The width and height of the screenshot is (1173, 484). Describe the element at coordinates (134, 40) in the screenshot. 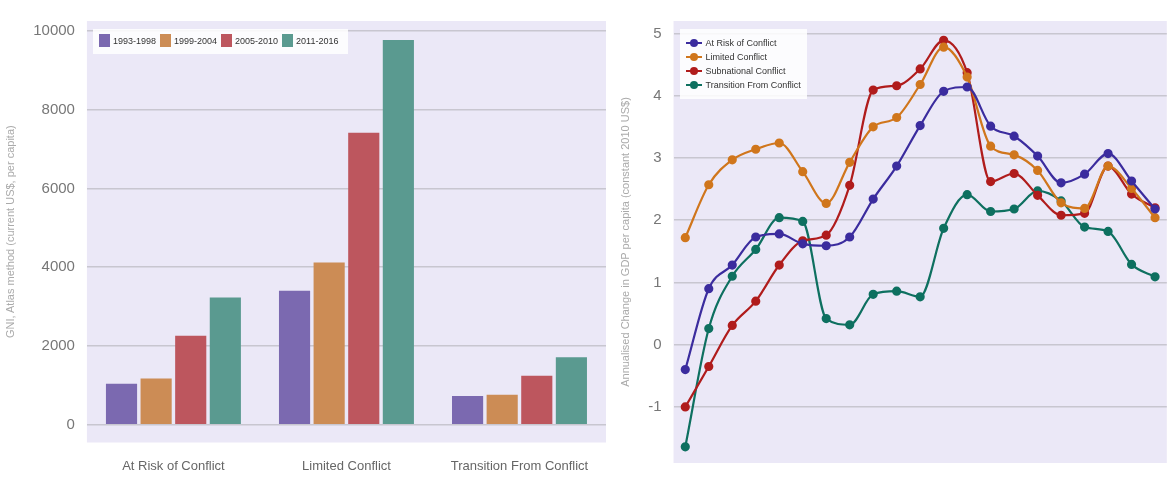

I see `legend-label: 1993-1998` at that location.